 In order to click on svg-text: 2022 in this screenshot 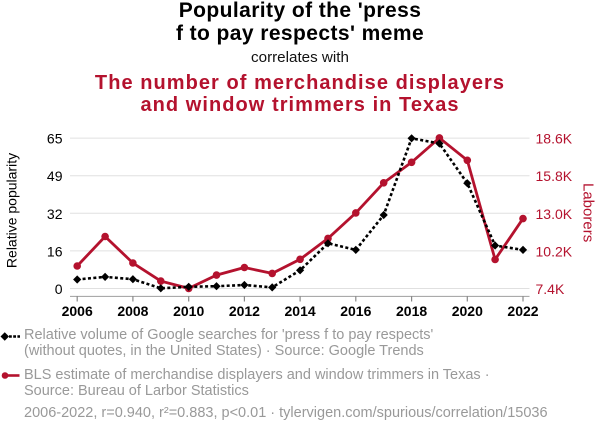, I will do `click(522, 311)`.